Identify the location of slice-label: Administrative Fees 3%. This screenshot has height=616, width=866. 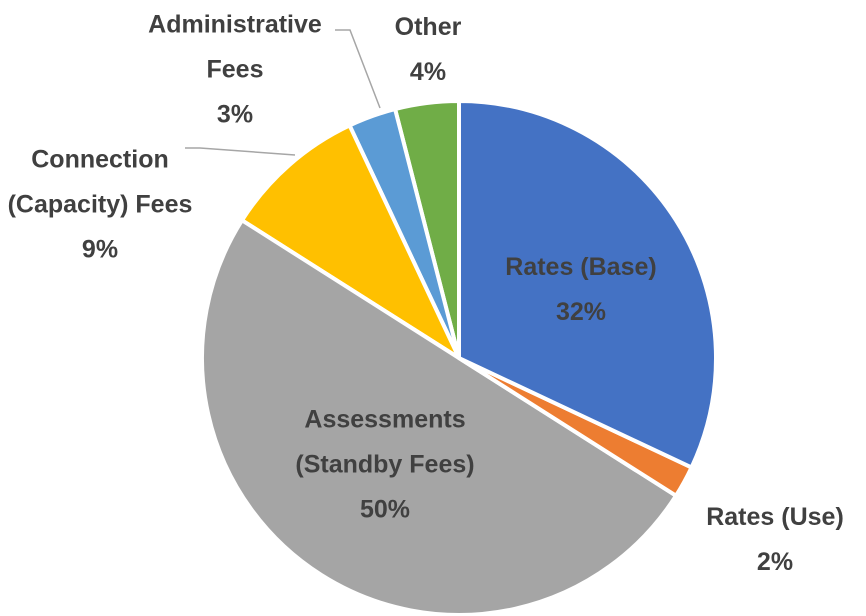
(235, 70).